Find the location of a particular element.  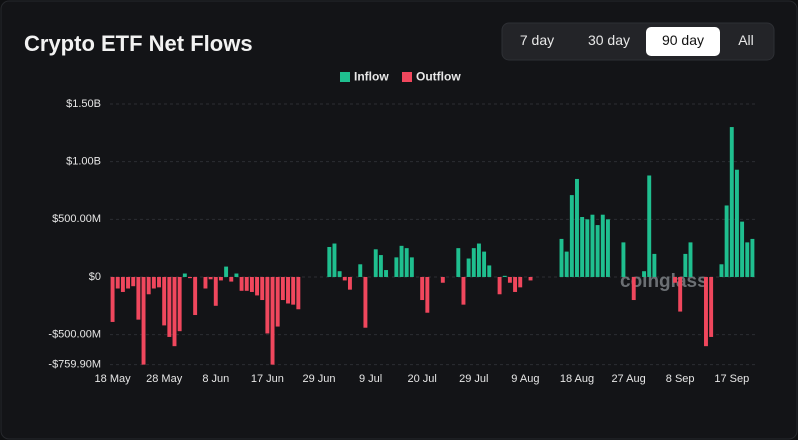

y-tick-label: $1.50B is located at coordinates (83, 104).